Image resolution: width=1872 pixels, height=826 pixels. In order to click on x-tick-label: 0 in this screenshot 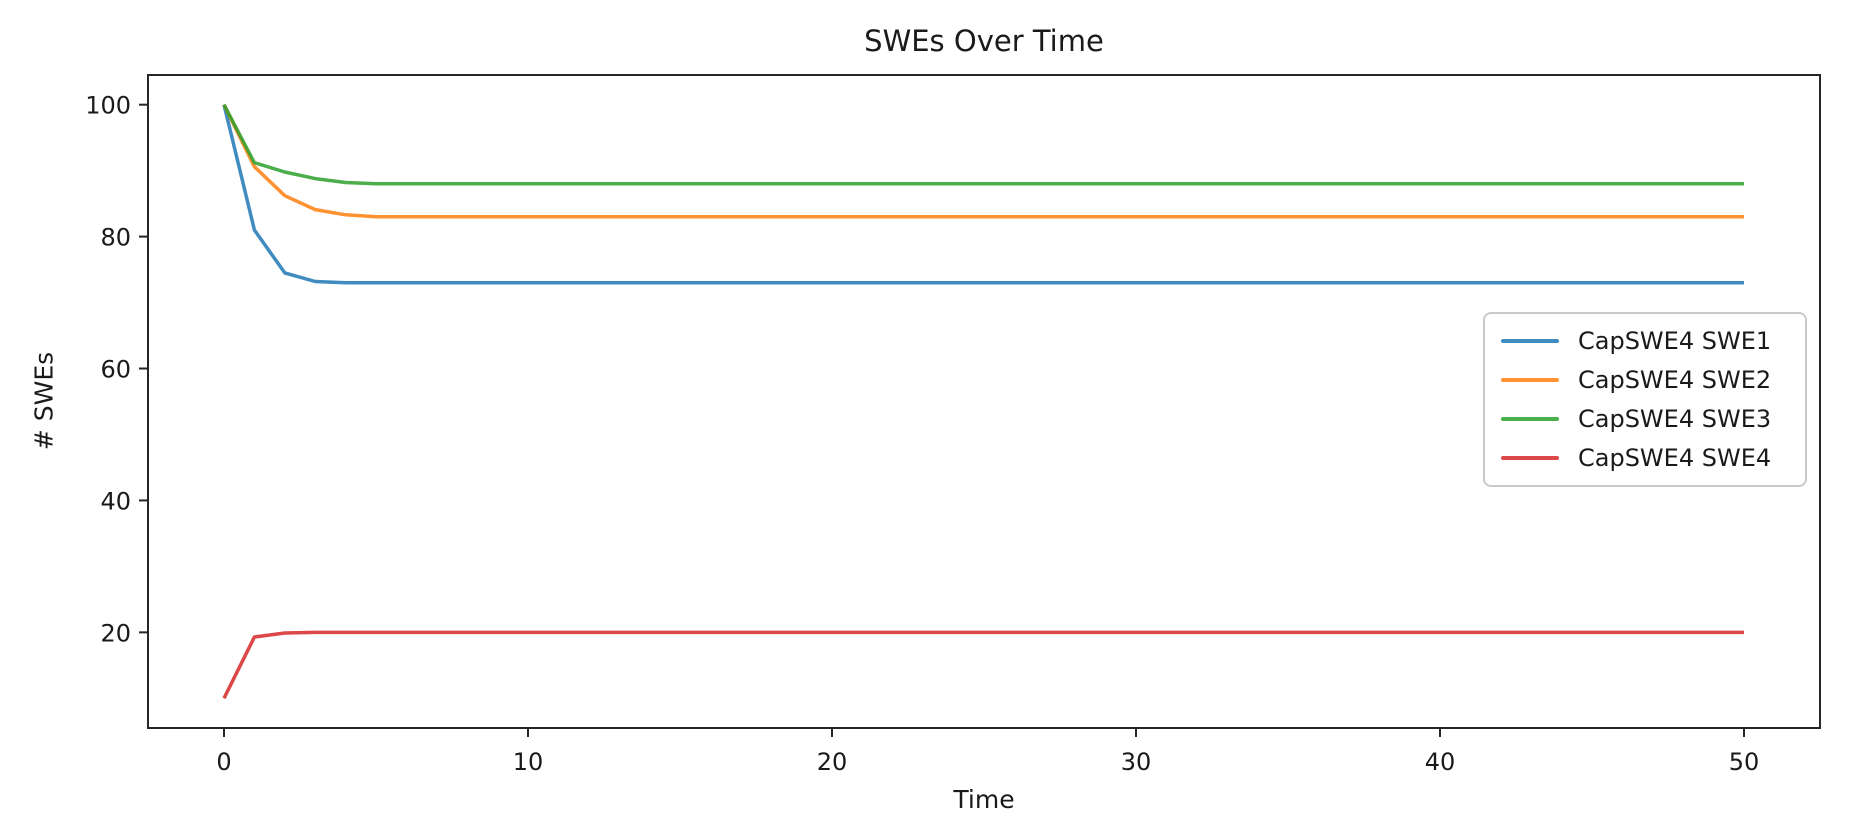, I will do `click(223, 762)`.